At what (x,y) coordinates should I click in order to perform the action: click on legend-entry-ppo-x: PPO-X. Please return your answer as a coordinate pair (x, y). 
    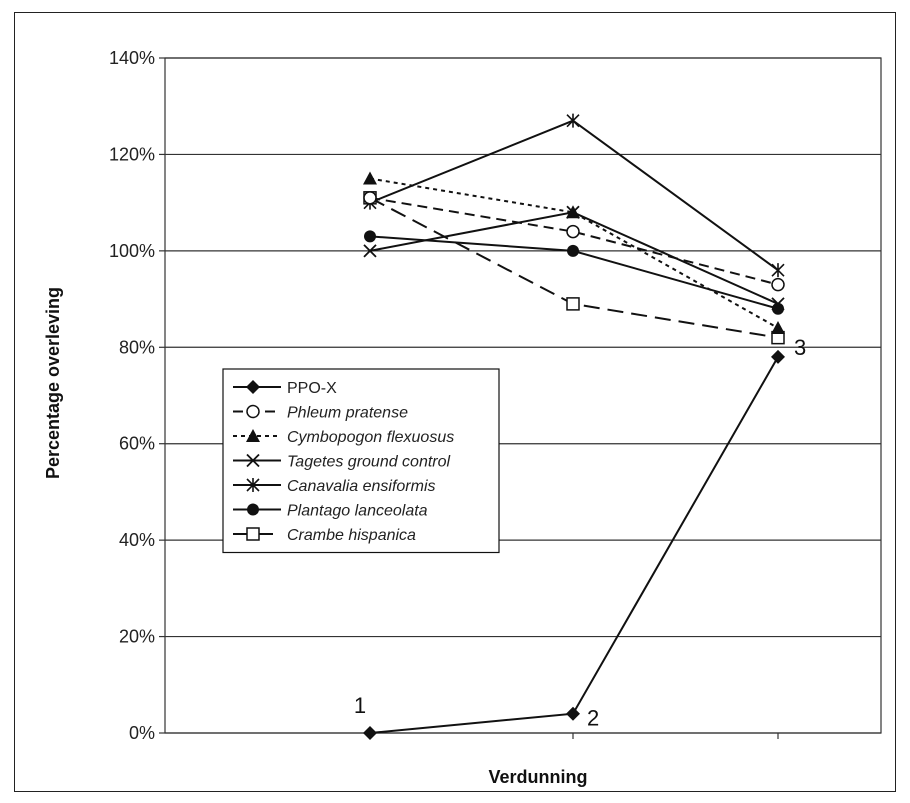
    Looking at the image, I should click on (285, 388).